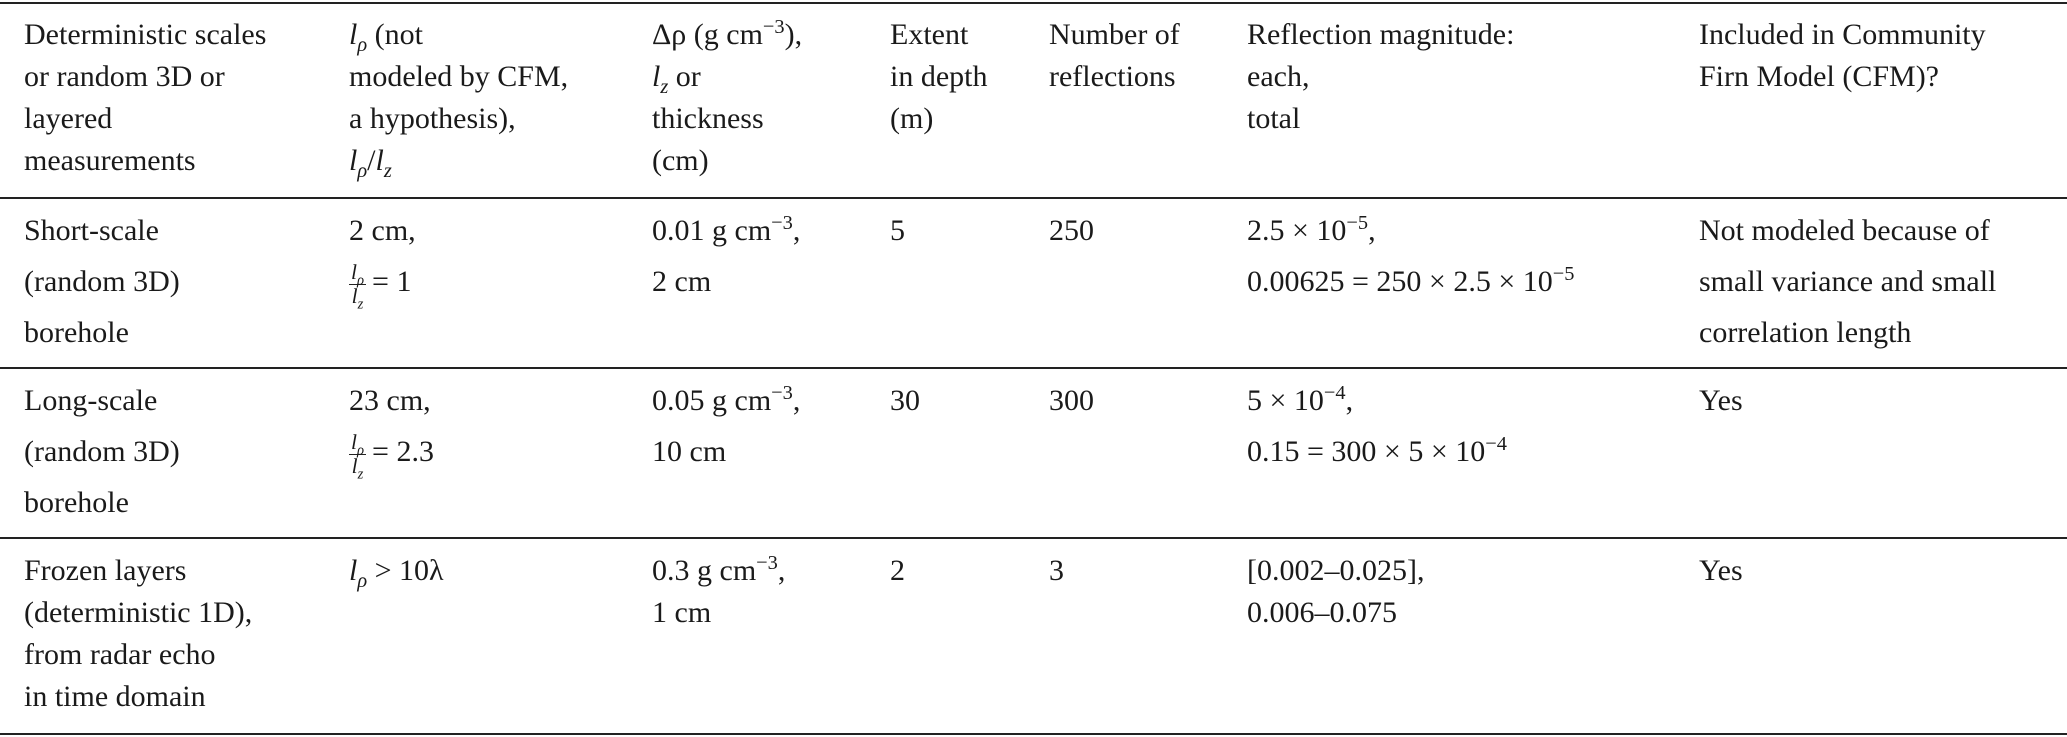 The height and width of the screenshot is (737, 2067). What do you see at coordinates (929, 34) in the screenshot?
I see `cell-text: Extent` at bounding box center [929, 34].